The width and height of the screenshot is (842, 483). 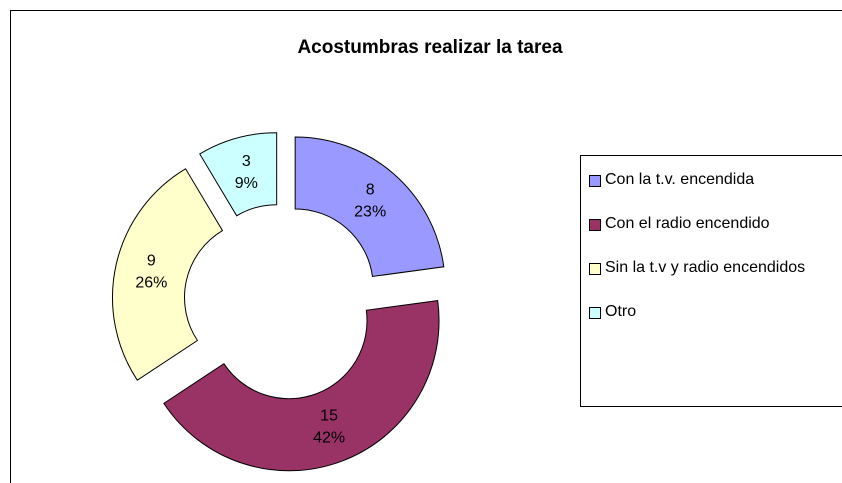 I want to click on chart-title: Acostumbras realizar la tarea, so click(x=430, y=47).